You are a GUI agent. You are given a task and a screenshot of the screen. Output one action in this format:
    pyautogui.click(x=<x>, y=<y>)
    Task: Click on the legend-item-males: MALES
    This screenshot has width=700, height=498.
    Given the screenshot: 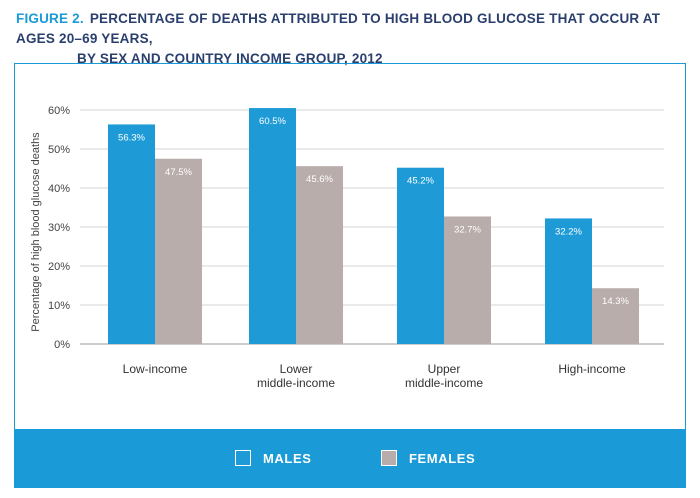 What is the action you would take?
    pyautogui.click(x=273, y=458)
    